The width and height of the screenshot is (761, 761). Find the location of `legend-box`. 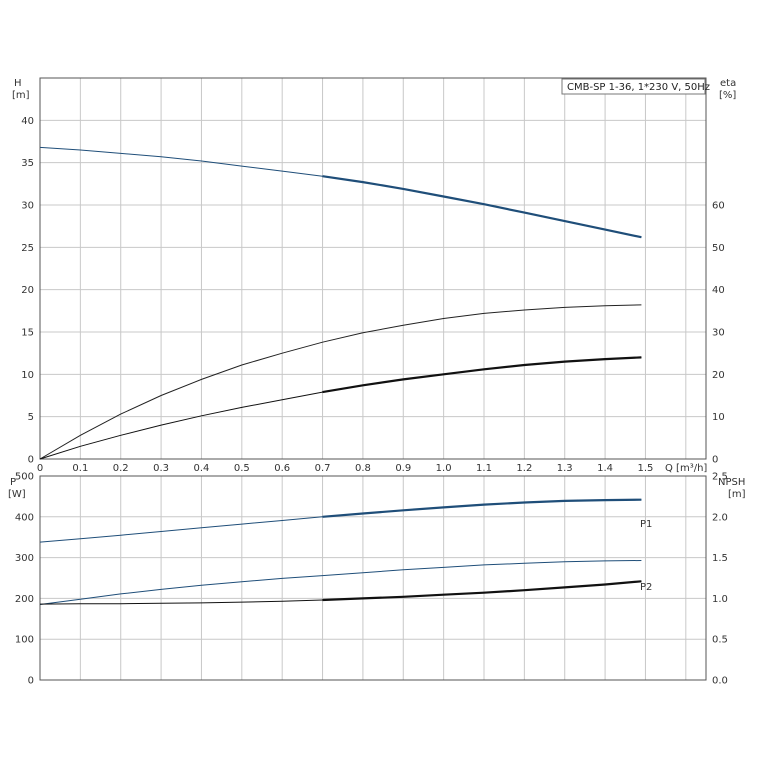

legend-box is located at coordinates (633, 86).